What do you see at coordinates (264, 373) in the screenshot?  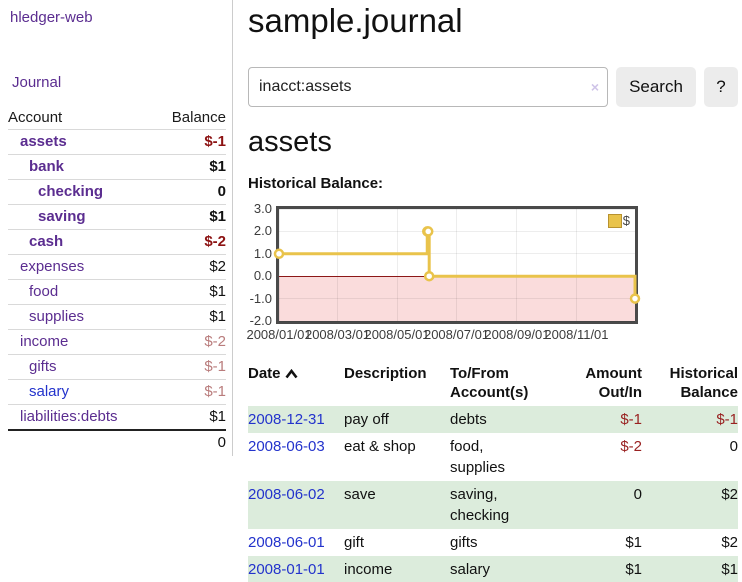 I see `col-date-label: Date` at bounding box center [264, 373].